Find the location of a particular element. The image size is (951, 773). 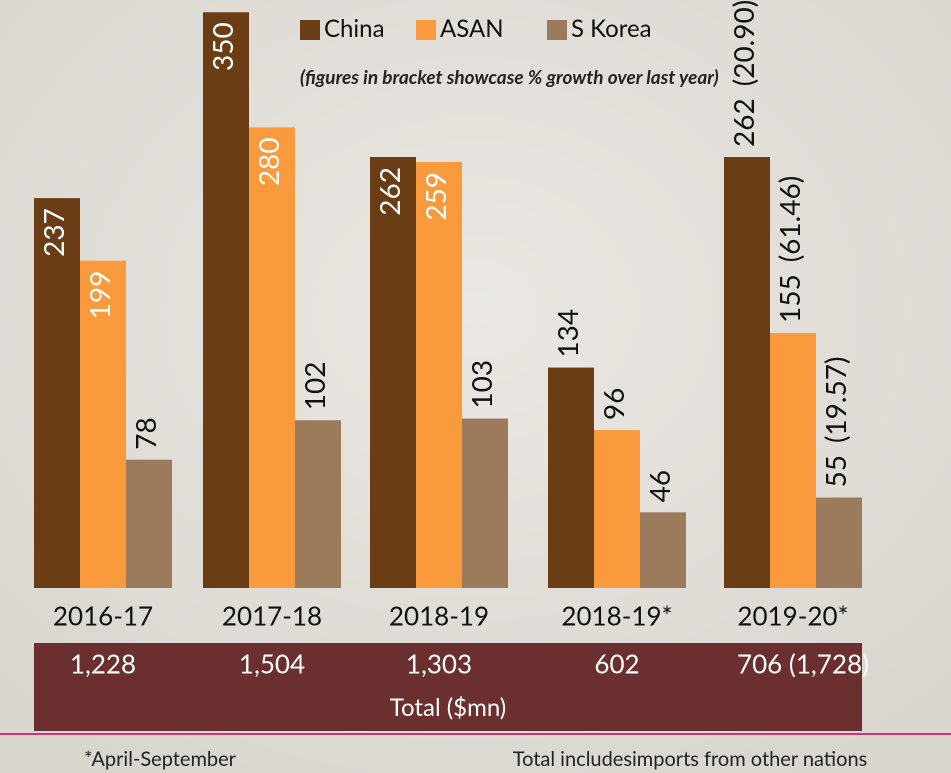

total-value: 1,303 is located at coordinates (439, 664).